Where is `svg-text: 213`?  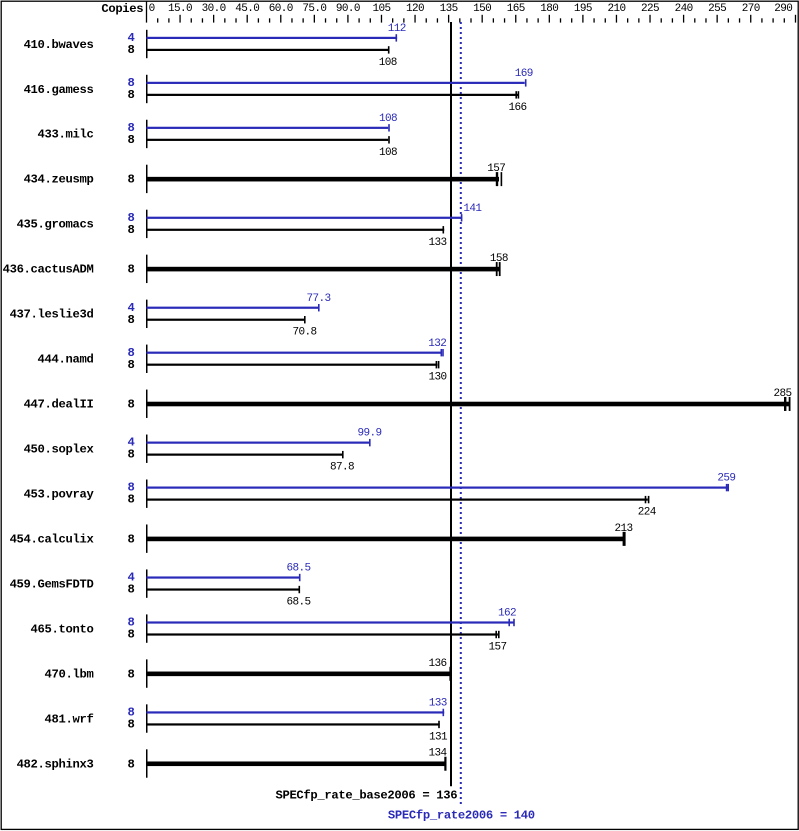 svg-text: 213 is located at coordinates (623, 529).